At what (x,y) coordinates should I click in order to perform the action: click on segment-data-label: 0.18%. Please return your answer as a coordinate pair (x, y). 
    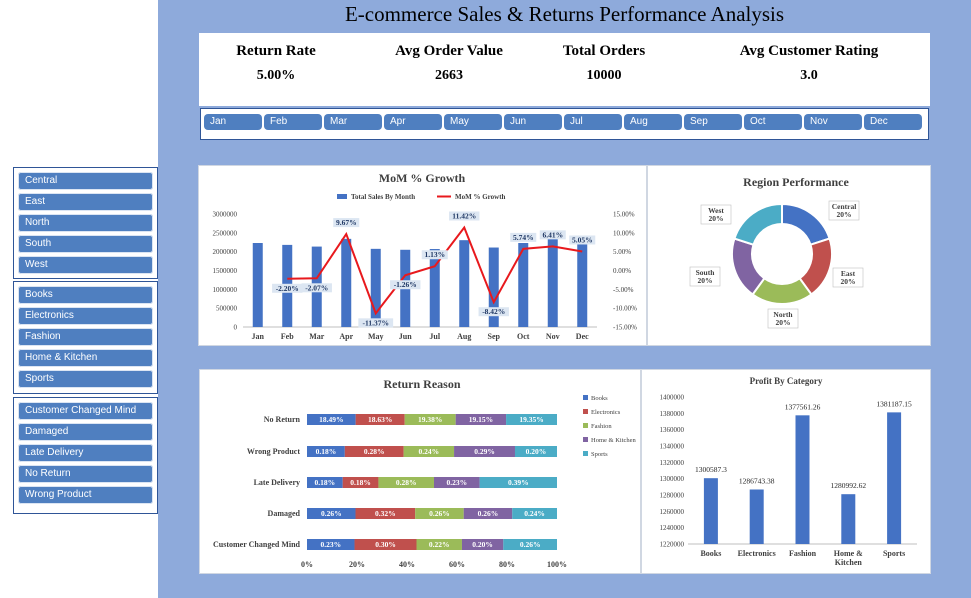
    Looking at the image, I should click on (326, 451).